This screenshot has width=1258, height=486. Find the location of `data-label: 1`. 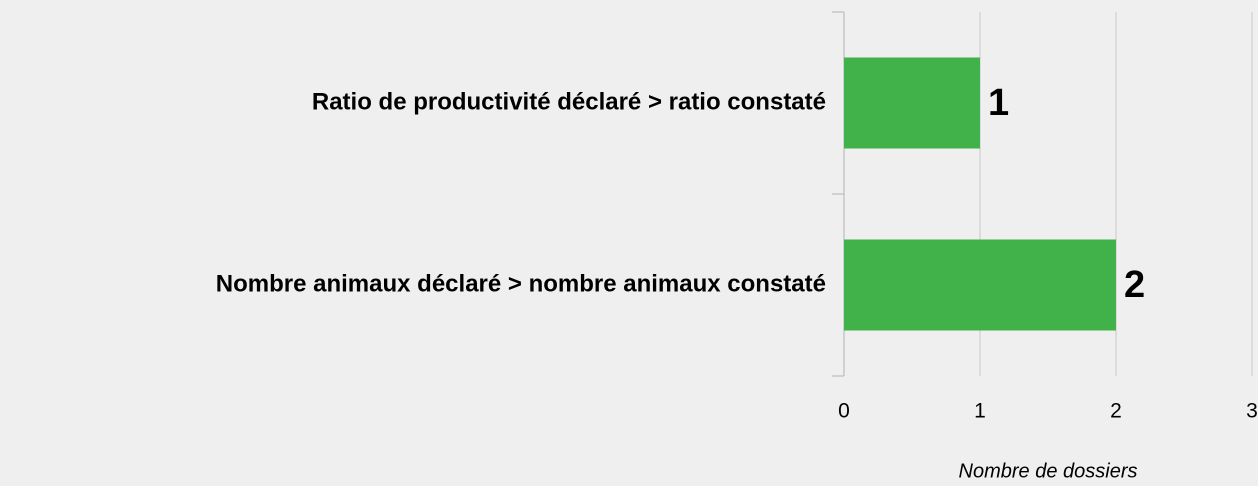

data-label: 1 is located at coordinates (998, 103).